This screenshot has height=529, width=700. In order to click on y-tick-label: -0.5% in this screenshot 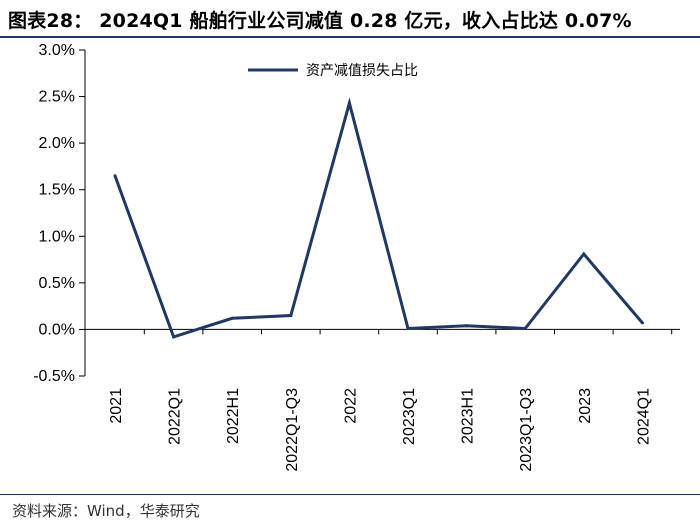, I will do `click(54, 376)`.